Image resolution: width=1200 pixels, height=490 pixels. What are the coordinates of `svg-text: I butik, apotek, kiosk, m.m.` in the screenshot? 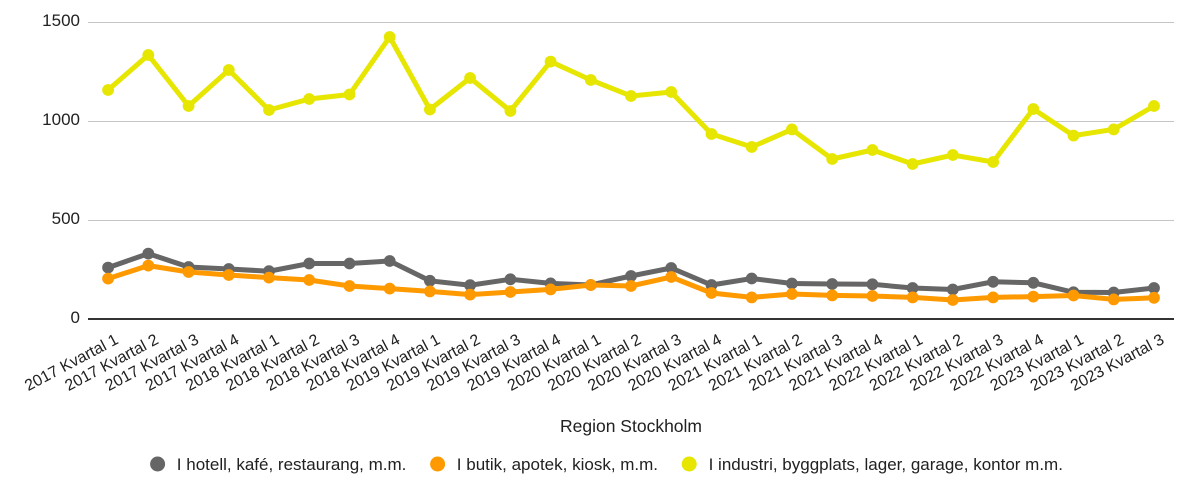 It's located at (557, 464).